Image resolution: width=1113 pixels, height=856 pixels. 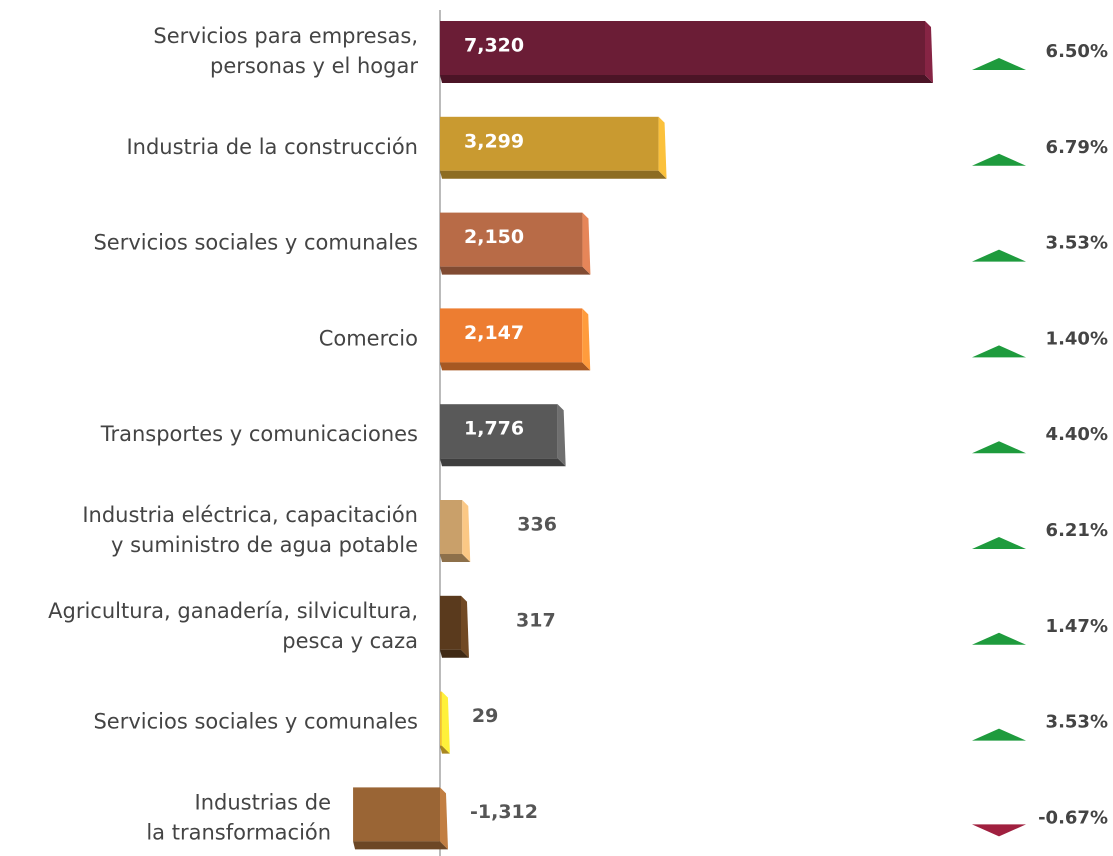 I want to click on category-label: Transportes y comunicaciones, so click(x=259, y=434).